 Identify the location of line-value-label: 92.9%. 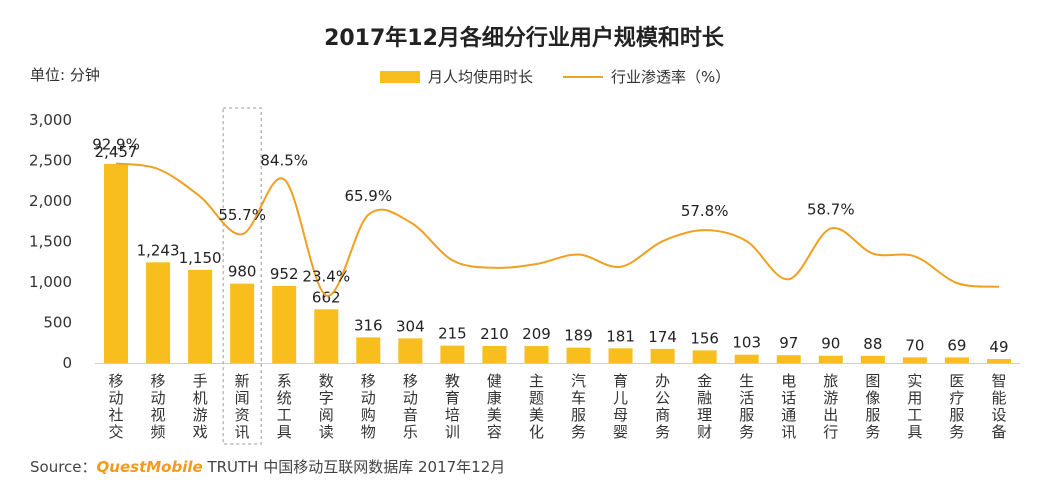
(116, 144).